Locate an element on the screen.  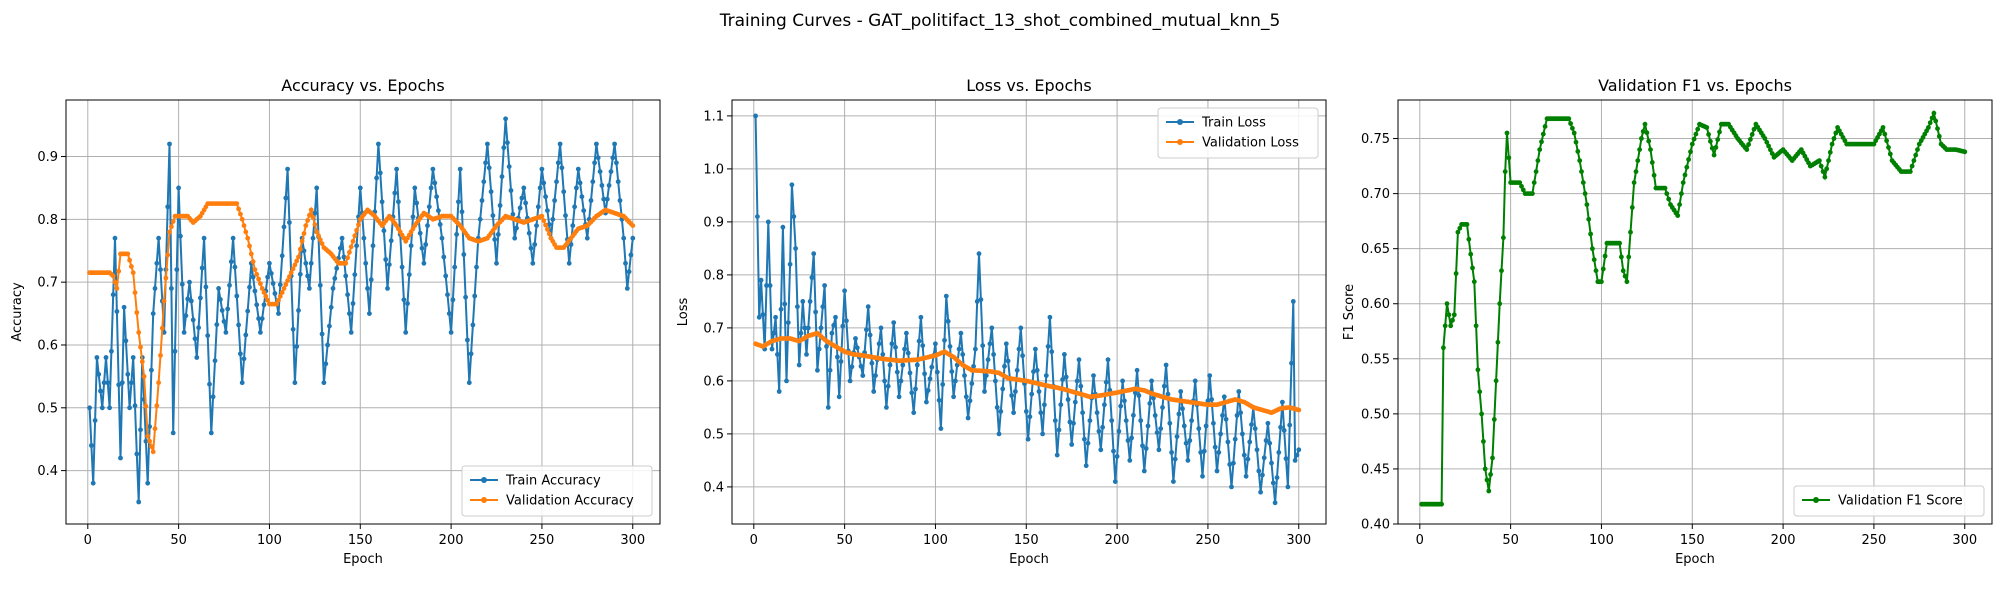
y-tick-label: 0.45 is located at coordinates (1375, 469).